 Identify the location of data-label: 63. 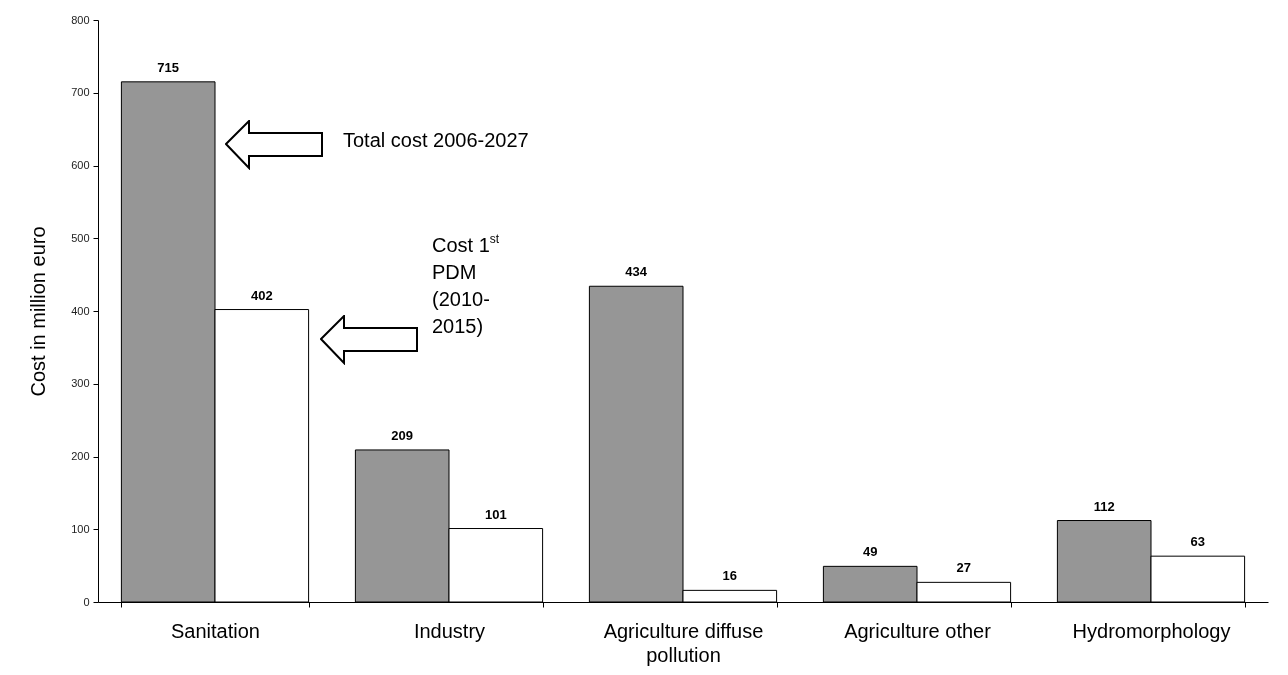
(1198, 542).